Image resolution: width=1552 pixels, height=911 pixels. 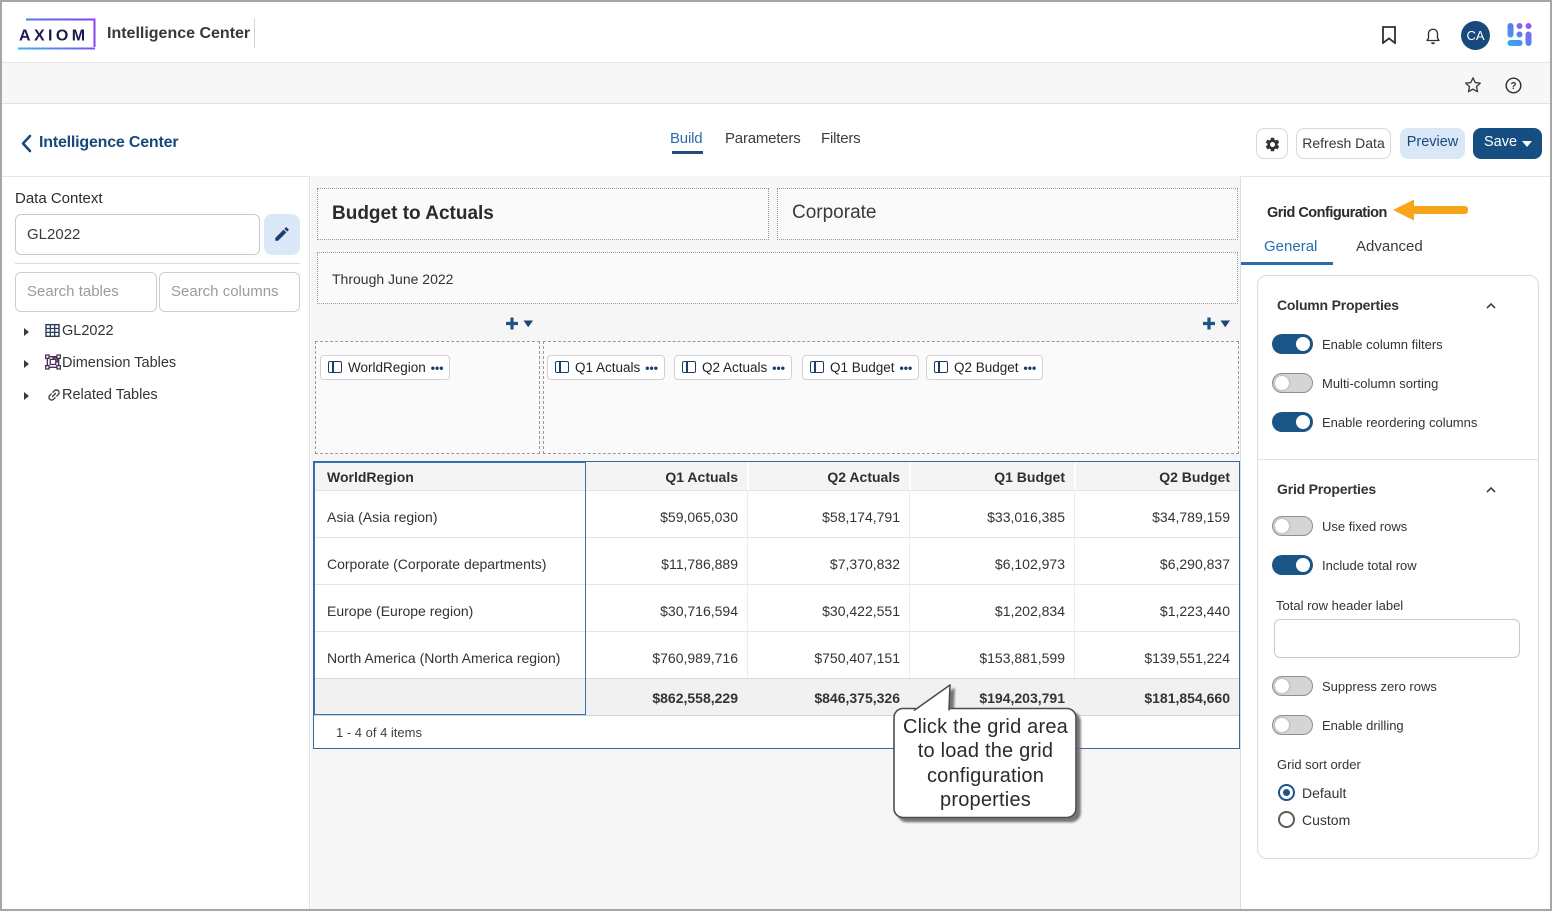 What do you see at coordinates (53, 36) in the screenshot?
I see `svg-text: AXIOM` at bounding box center [53, 36].